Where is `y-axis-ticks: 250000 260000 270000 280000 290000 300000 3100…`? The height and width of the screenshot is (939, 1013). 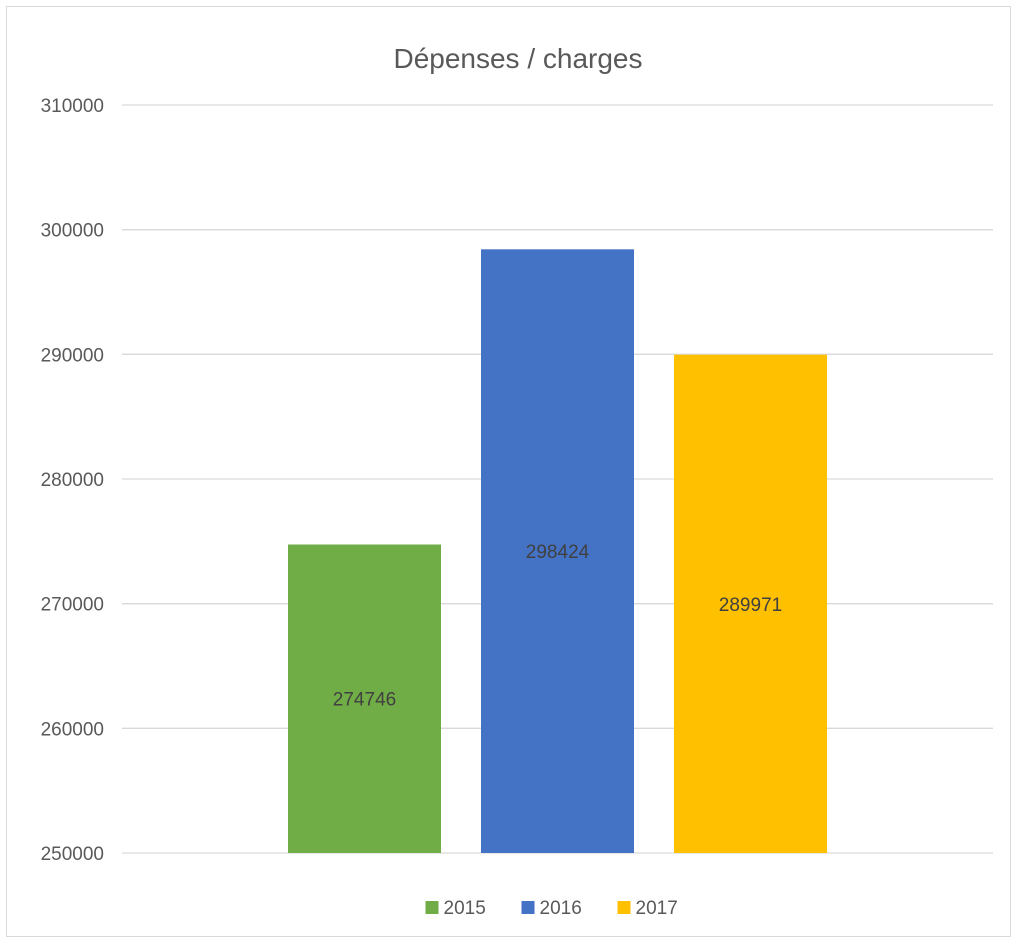
y-axis-ticks: 250000 260000 270000 280000 290000 300000 3100… is located at coordinates (72, 480).